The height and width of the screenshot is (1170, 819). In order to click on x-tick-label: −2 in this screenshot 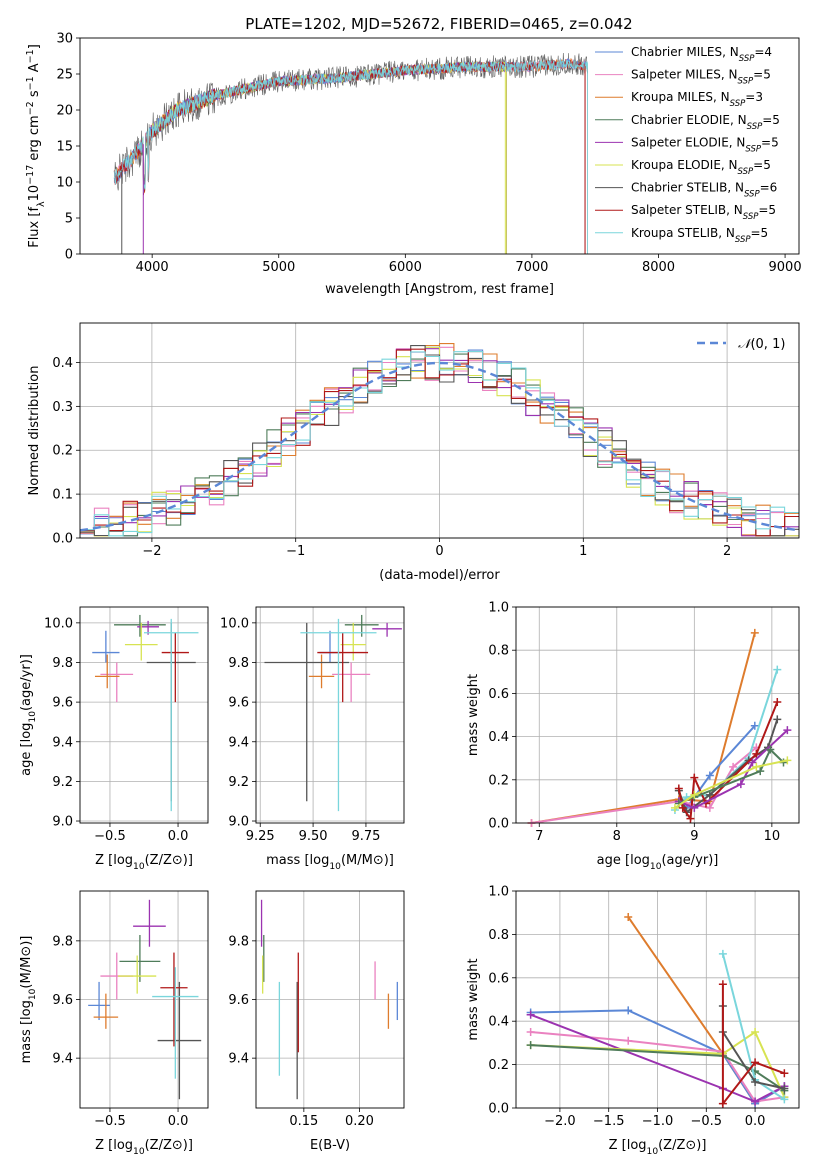, I will do `click(151, 551)`.